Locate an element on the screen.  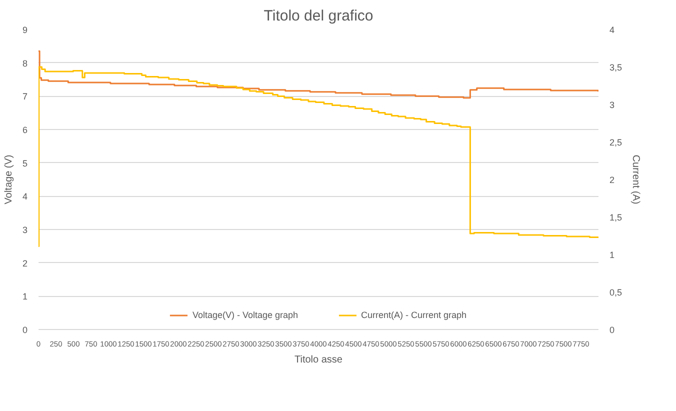
y-tick-label: 8 is located at coordinates (25, 63).